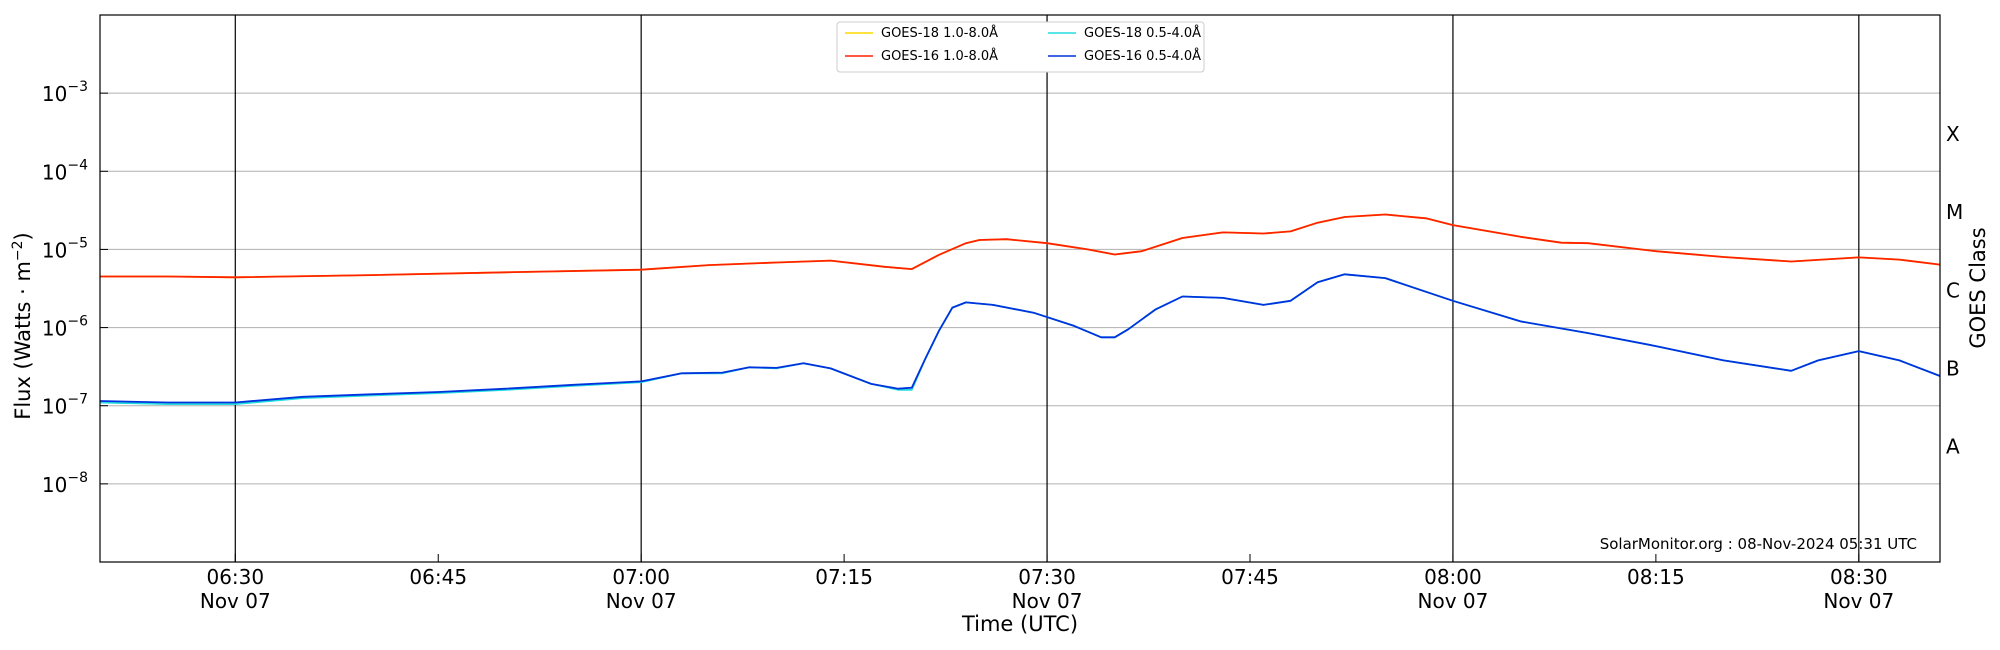  What do you see at coordinates (1250, 577) in the screenshot?
I see `x-tick-label: 07:45` at bounding box center [1250, 577].